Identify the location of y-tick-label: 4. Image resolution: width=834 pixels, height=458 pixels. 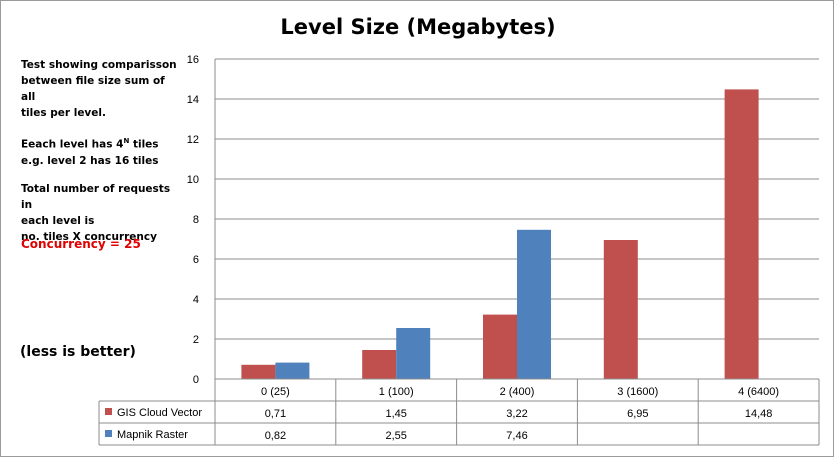
(196, 300).